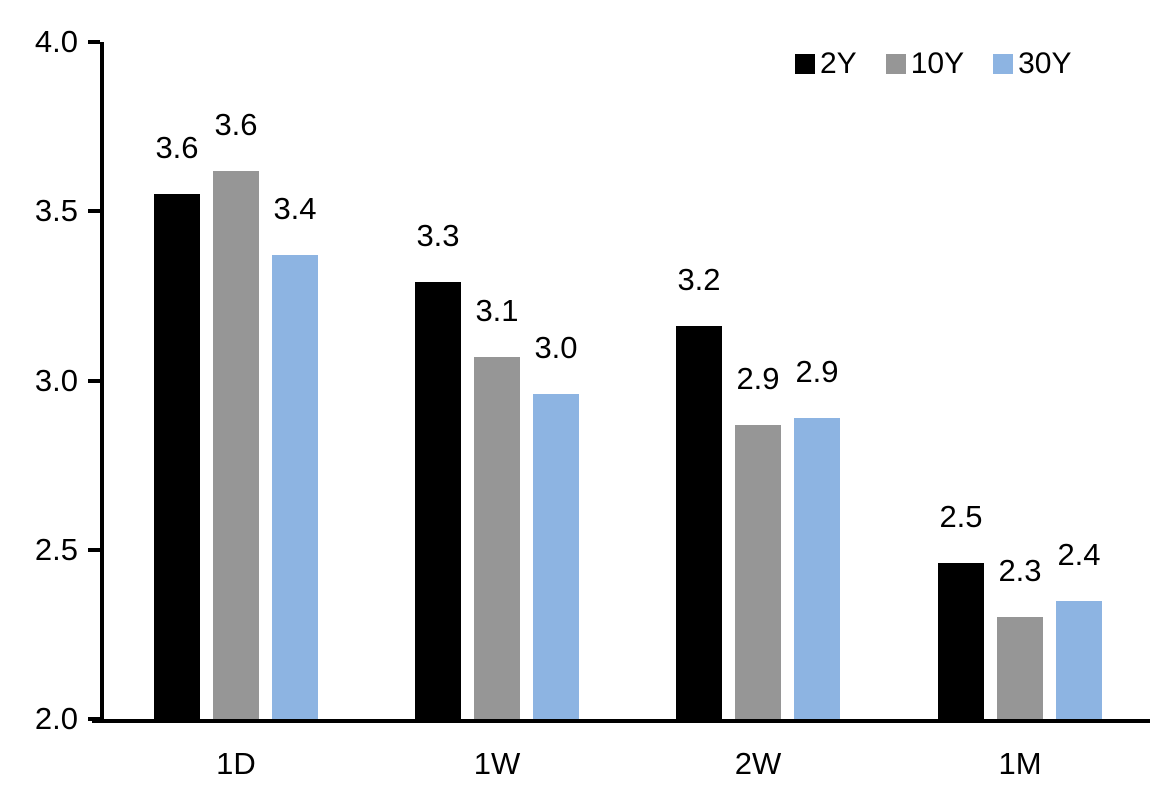  What do you see at coordinates (758, 763) in the screenshot?
I see `x-axis-category-label: 2W` at bounding box center [758, 763].